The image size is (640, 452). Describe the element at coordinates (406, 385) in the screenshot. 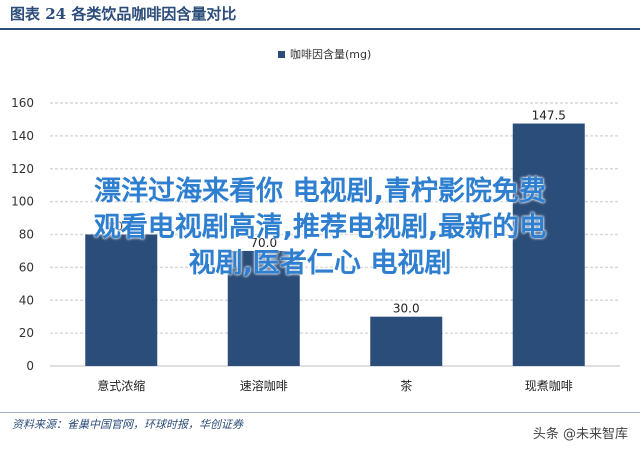

I see `x-tick-label: 茶` at that location.